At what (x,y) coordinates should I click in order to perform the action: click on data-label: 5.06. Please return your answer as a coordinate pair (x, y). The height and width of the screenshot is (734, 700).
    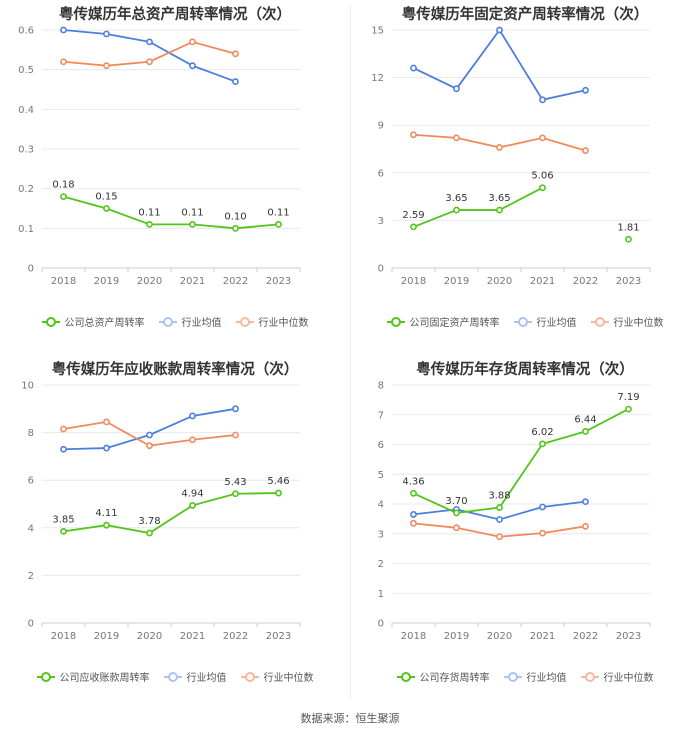
    Looking at the image, I should click on (542, 176).